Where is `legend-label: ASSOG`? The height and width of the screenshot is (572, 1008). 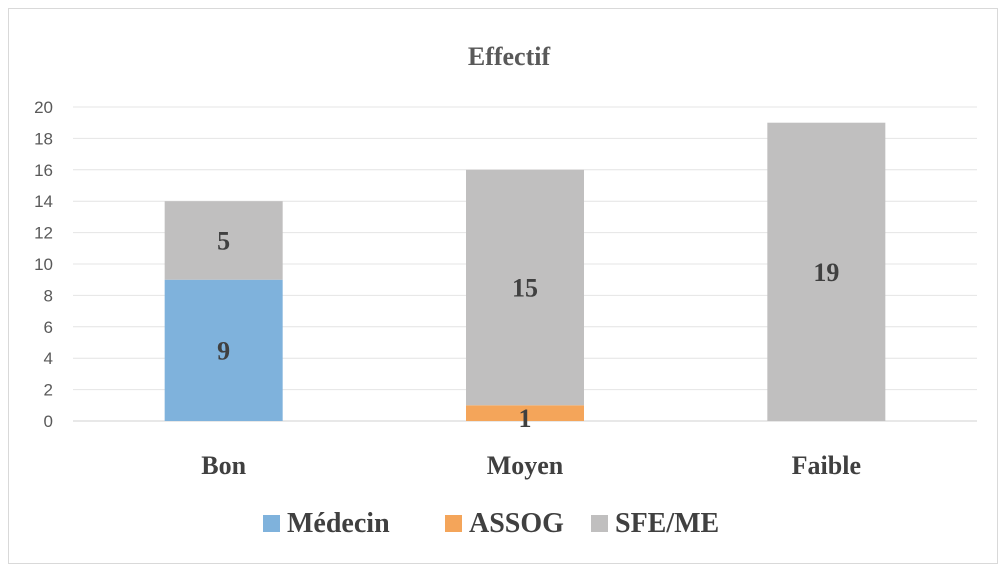
legend-label: ASSOG is located at coordinates (516, 523).